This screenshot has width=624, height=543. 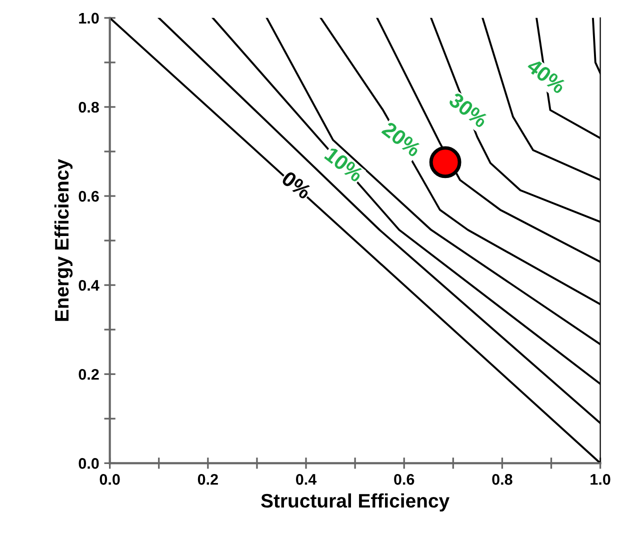 What do you see at coordinates (404, 479) in the screenshot?
I see `x-tick-label: 0.6` at bounding box center [404, 479].